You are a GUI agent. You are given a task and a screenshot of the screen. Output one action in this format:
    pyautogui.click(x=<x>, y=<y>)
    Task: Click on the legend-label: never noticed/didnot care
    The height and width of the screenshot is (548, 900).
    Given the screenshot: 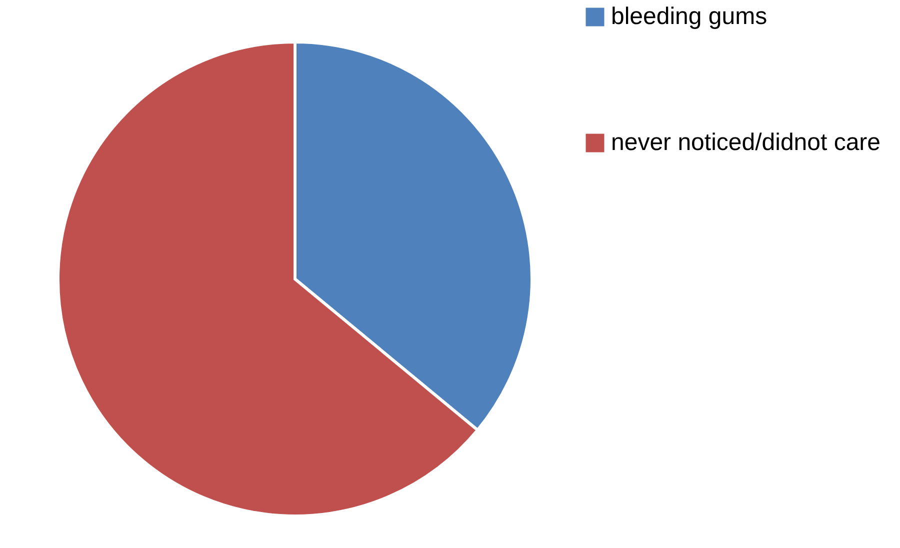 What is the action you would take?
    pyautogui.click(x=746, y=142)
    